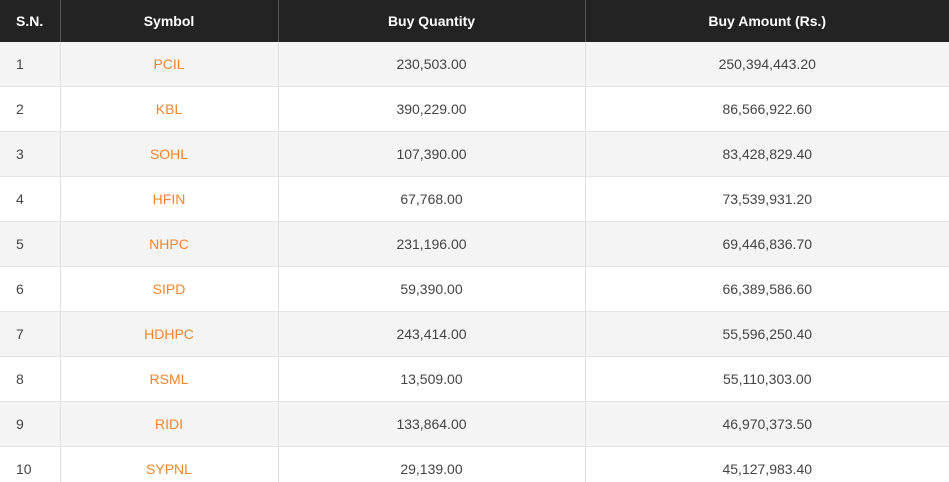  What do you see at coordinates (767, 64) in the screenshot?
I see `amount-cell: 250,394,443.20` at bounding box center [767, 64].